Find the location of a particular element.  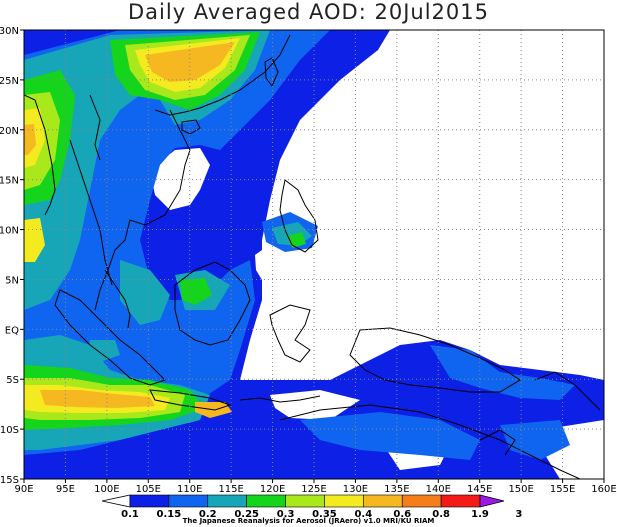

aod-region-teal-sumatra is located at coordinates (145, 292).